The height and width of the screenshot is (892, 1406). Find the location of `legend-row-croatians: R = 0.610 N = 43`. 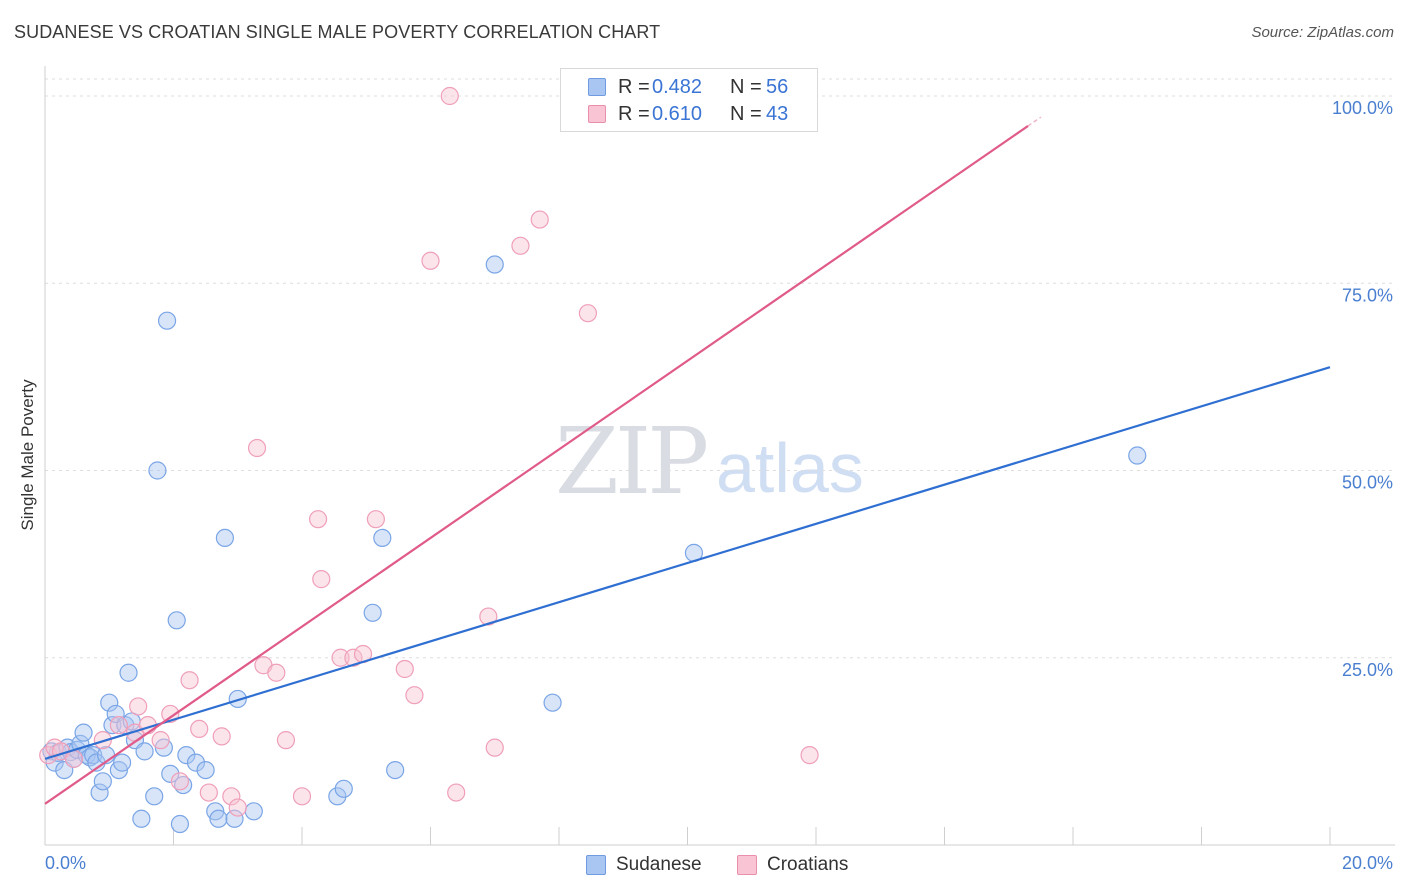

legend-row-croatians: R = 0.610 N = 43 is located at coordinates (674, 114).